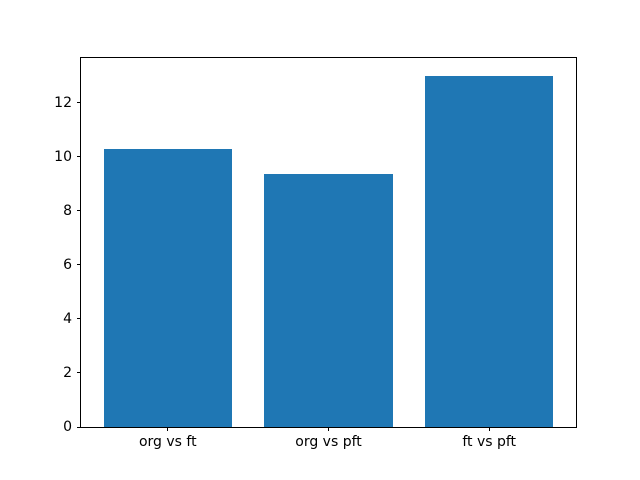  What do you see at coordinates (63, 156) in the screenshot?
I see `y-tick-label-10: 10` at bounding box center [63, 156].